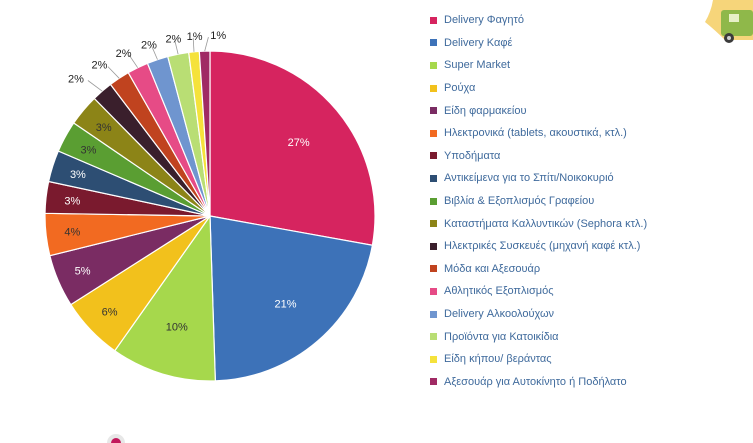 The image size is (753, 443). Describe the element at coordinates (538, 156) in the screenshot. I see `legend-item: Υποδήματα` at that location.